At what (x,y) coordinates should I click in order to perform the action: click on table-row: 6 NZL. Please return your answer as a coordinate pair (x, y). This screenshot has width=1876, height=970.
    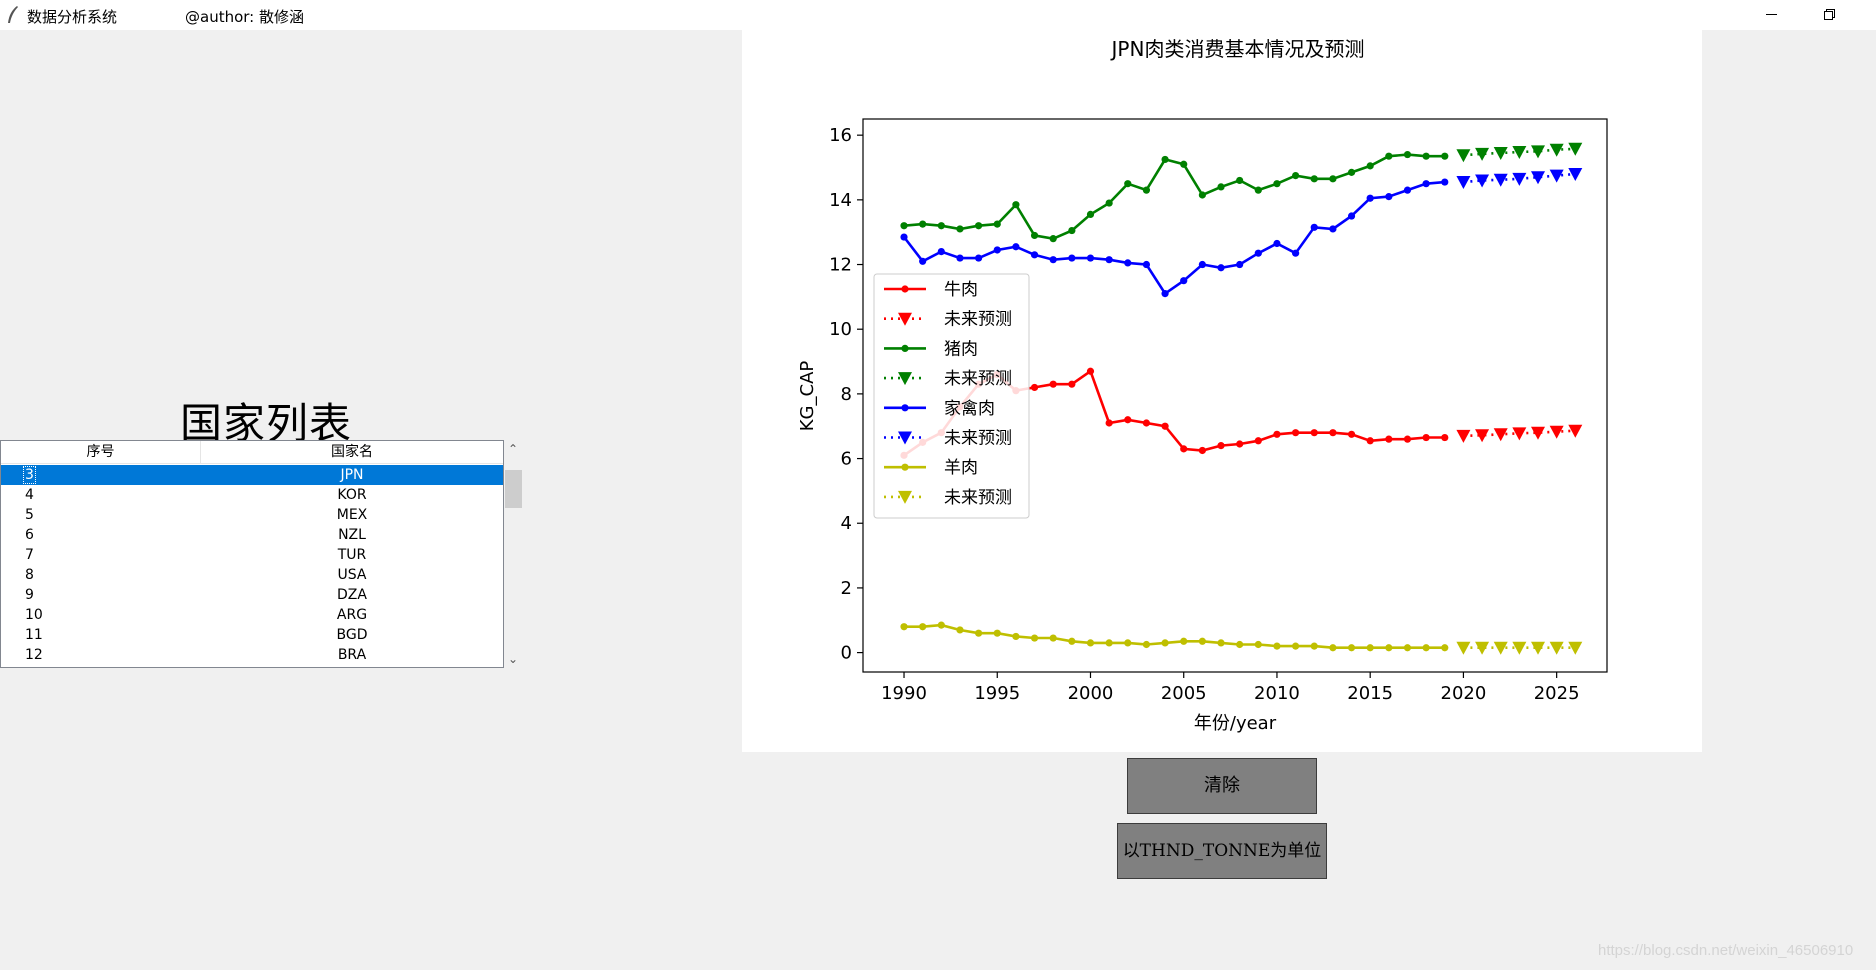
    Looking at the image, I should click on (252, 535).